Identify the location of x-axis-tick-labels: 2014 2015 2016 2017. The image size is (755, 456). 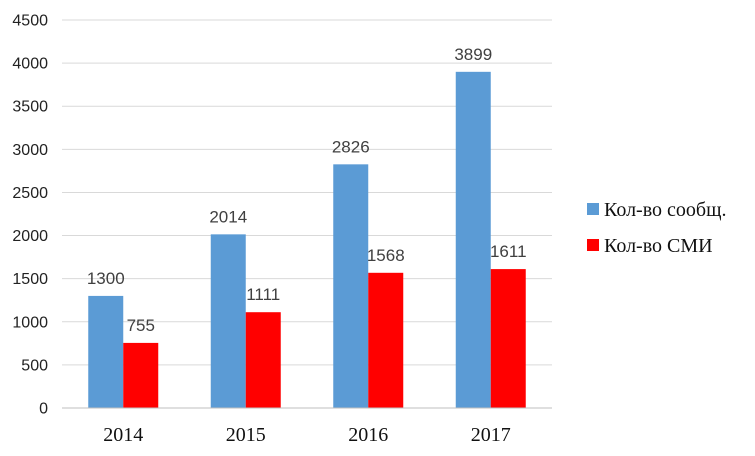
(307, 435).